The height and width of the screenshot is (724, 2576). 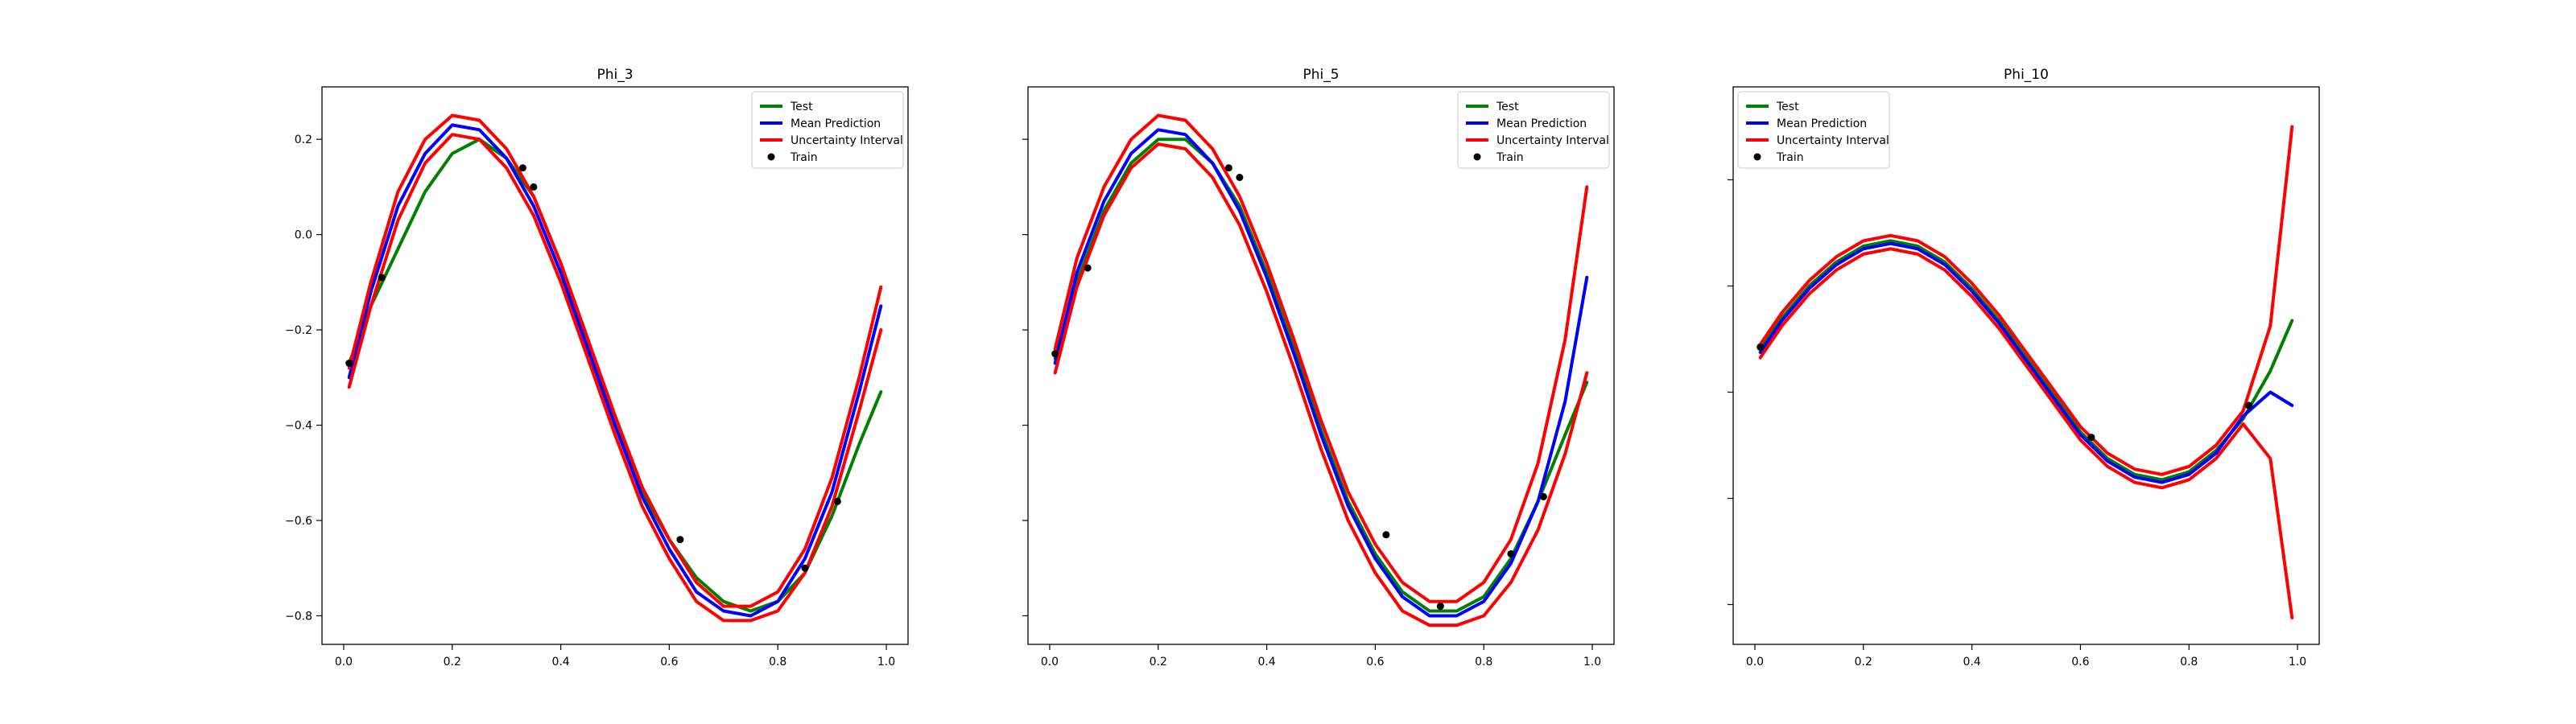 What do you see at coordinates (615, 75) in the screenshot?
I see `chart-title: Phi_3` at bounding box center [615, 75].